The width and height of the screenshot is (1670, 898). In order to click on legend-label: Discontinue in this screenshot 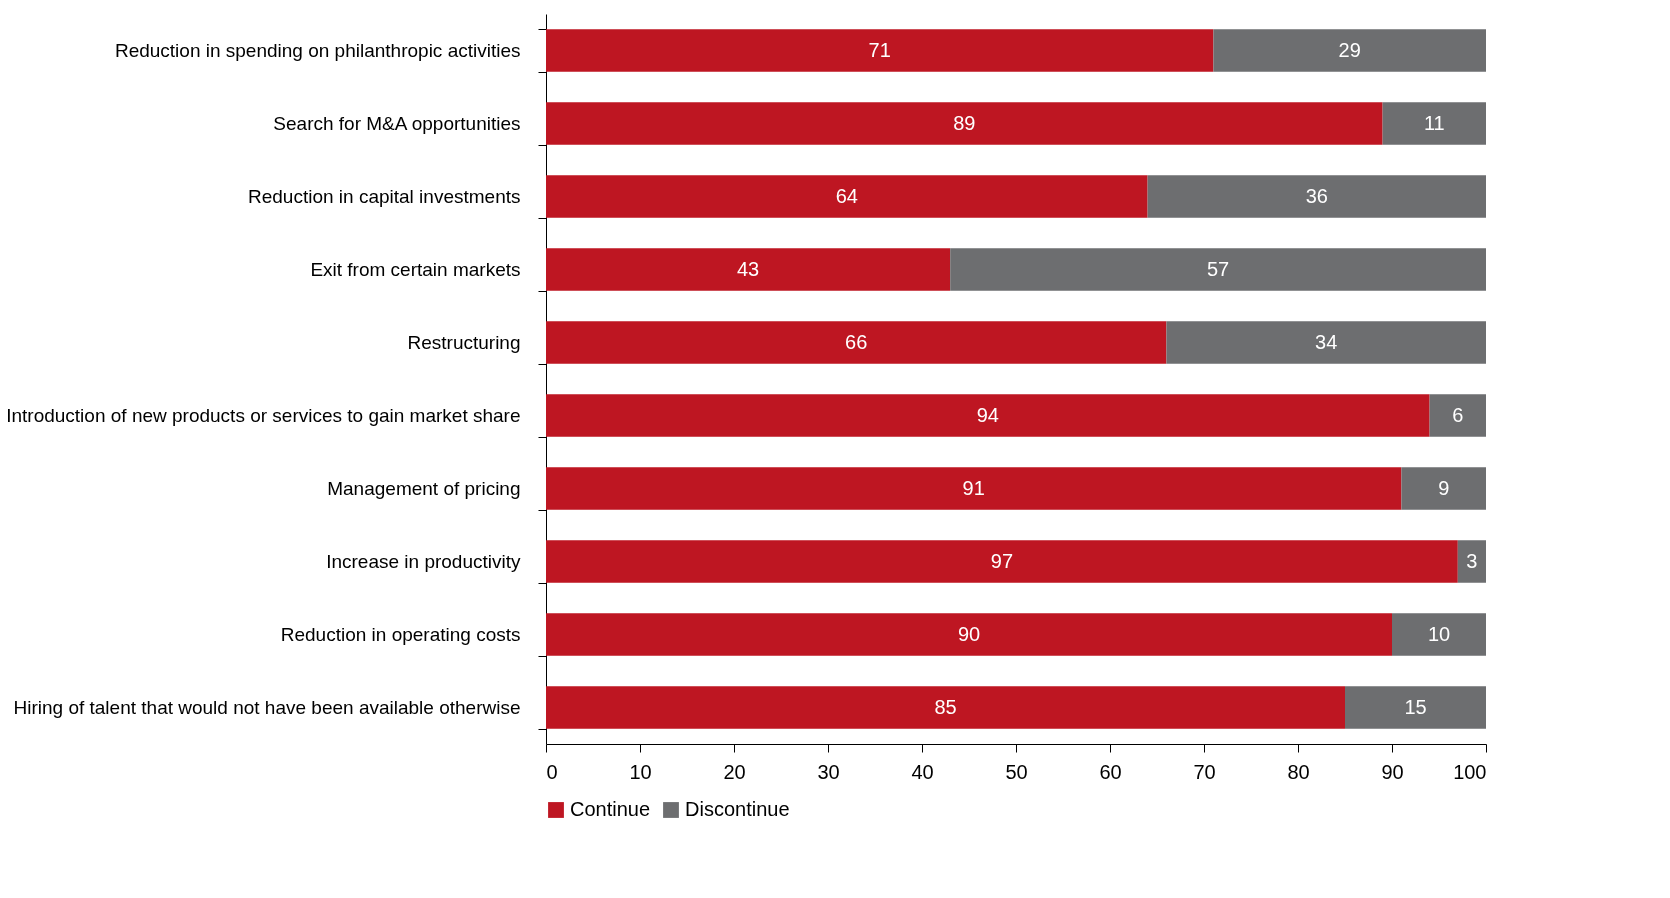, I will do `click(737, 809)`.